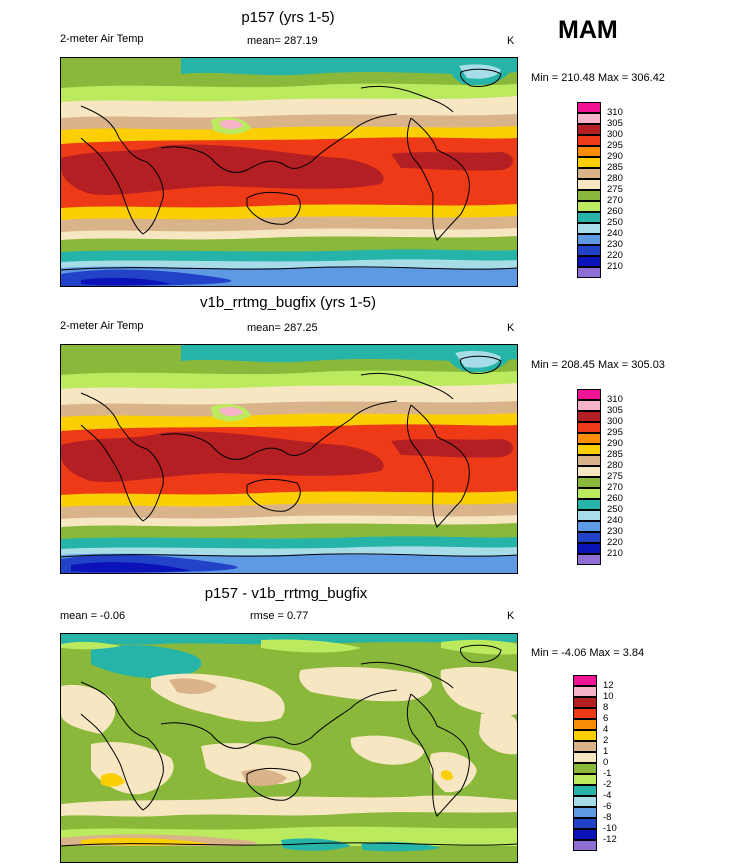  Describe the element at coordinates (607, 773) in the screenshot. I see `panel-3-colorbar-label: -1` at that location.